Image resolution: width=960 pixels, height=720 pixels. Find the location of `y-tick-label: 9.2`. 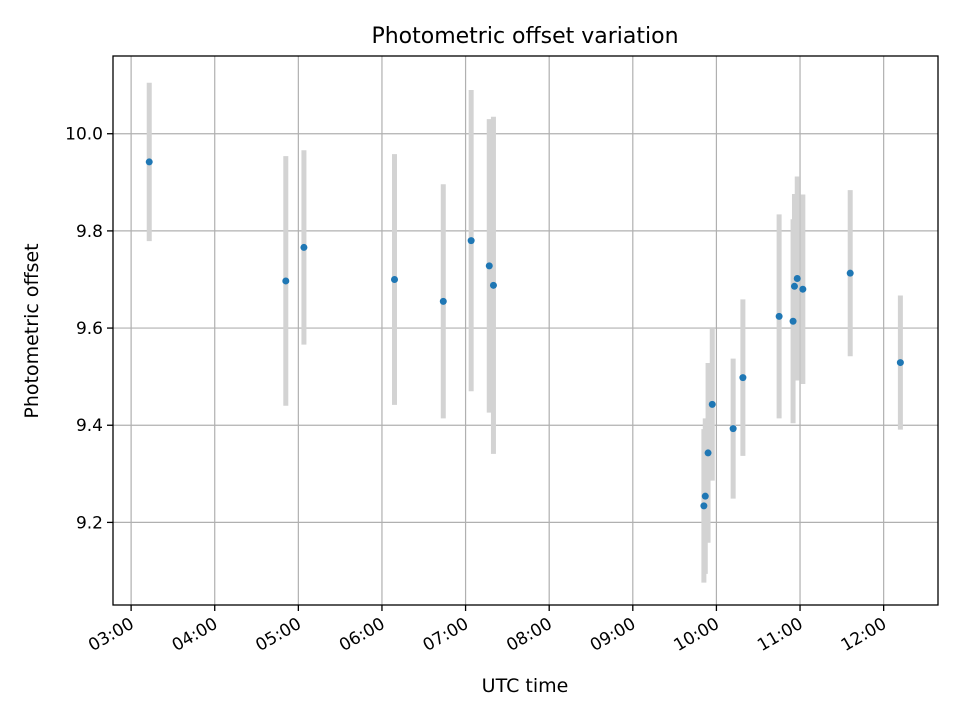

y-tick-label: 9.2 is located at coordinates (89, 523).